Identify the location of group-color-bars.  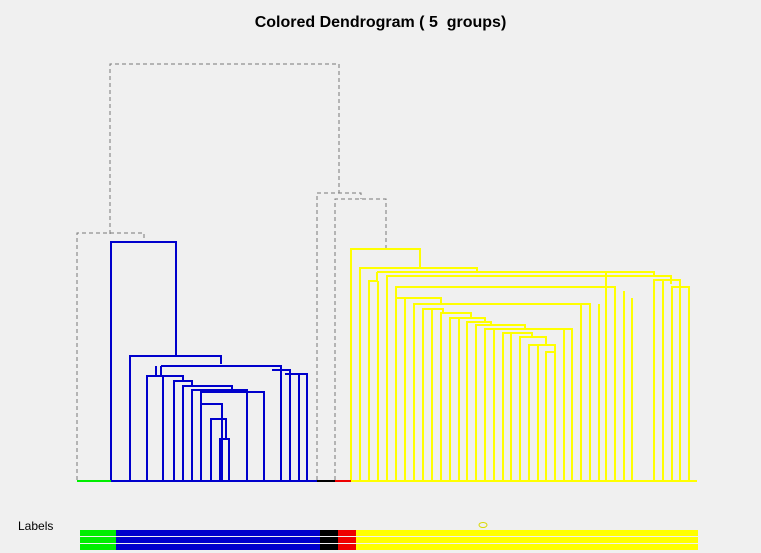
(389, 536).